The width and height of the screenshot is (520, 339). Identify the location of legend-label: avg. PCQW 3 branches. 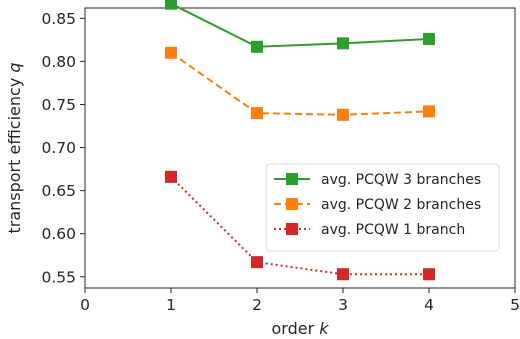
(401, 180).